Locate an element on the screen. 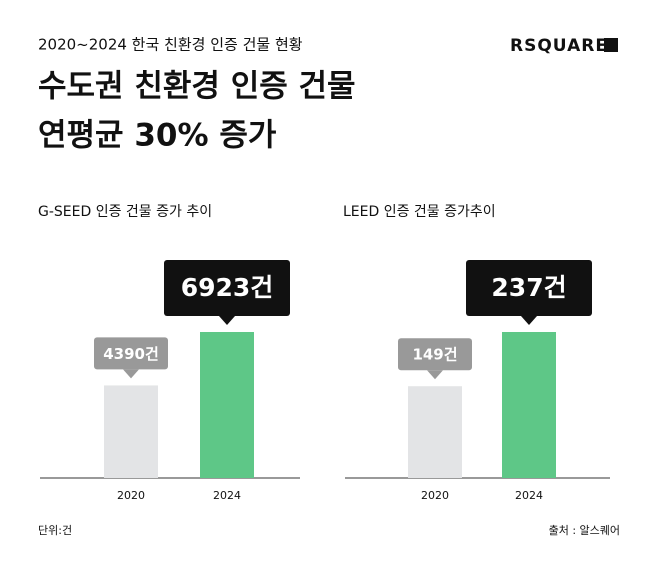  chart-title: LEED 인증 건물 증가추이 is located at coordinates (419, 212).